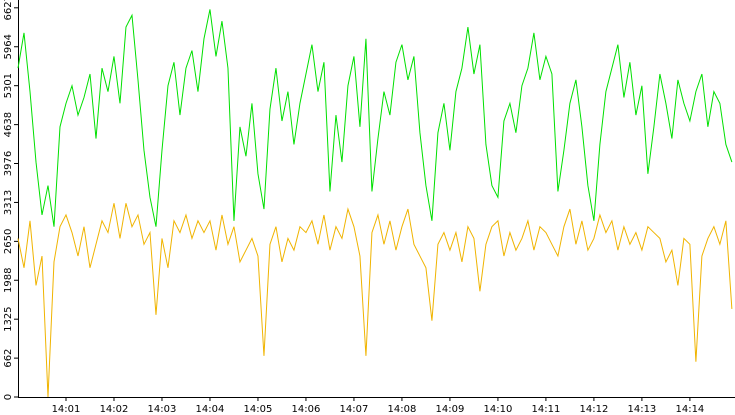 The height and width of the screenshot is (415, 735). Describe the element at coordinates (641, 409) in the screenshot. I see `x-tick-label: 14:13` at that location.